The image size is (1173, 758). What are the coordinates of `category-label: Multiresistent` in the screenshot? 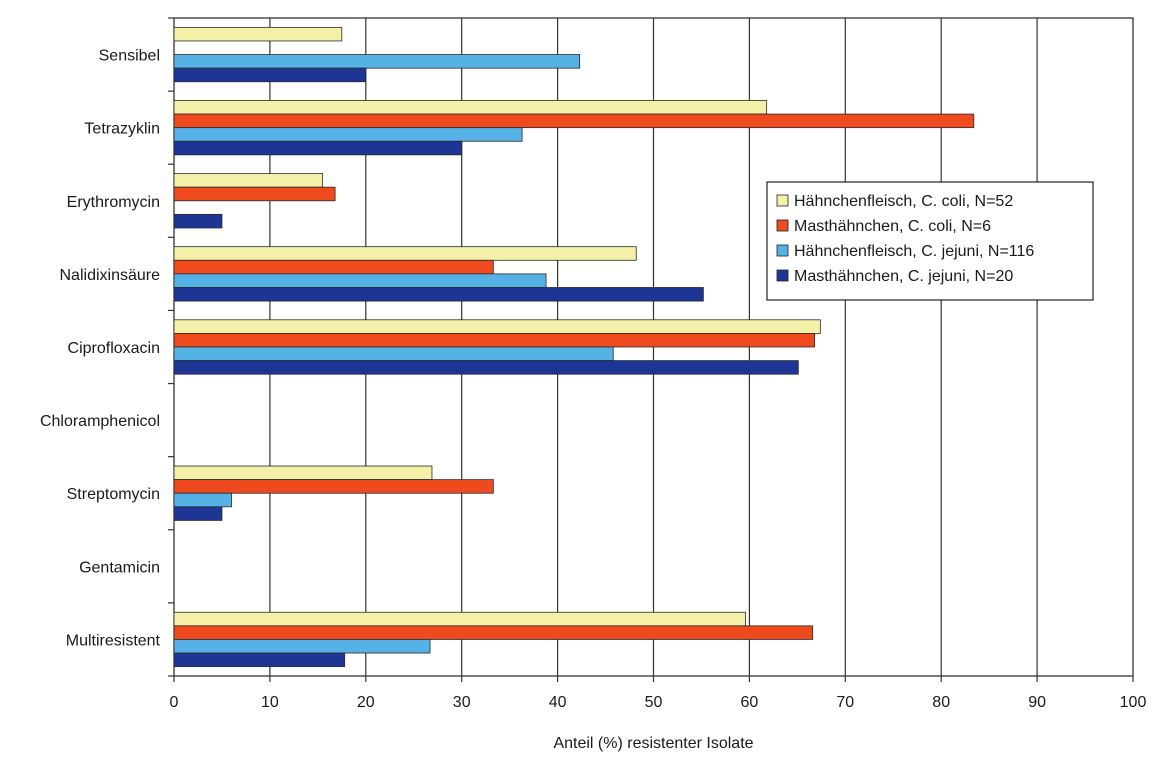 It's located at (113, 640).